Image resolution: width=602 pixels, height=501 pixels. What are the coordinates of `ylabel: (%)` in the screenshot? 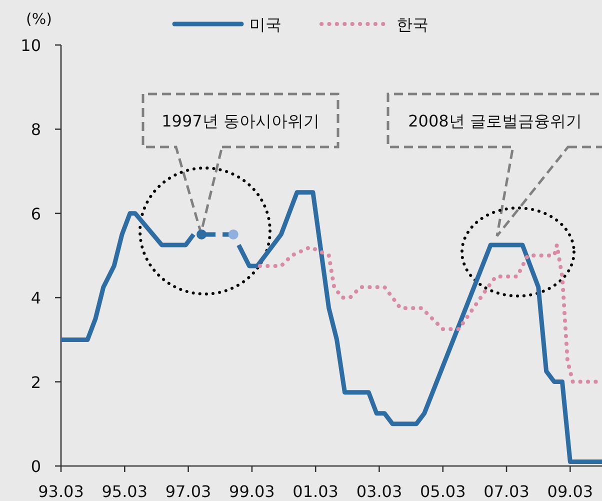 It's located at (39, 19).